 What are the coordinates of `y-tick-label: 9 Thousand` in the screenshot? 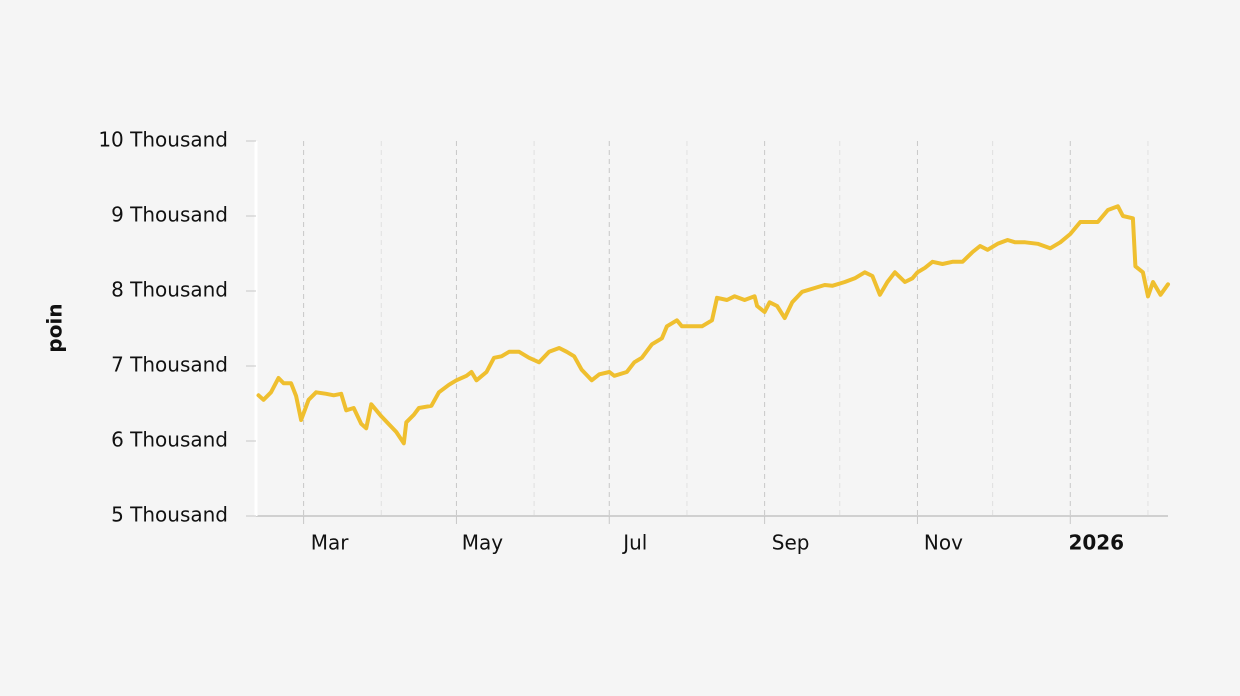 It's located at (169, 215).